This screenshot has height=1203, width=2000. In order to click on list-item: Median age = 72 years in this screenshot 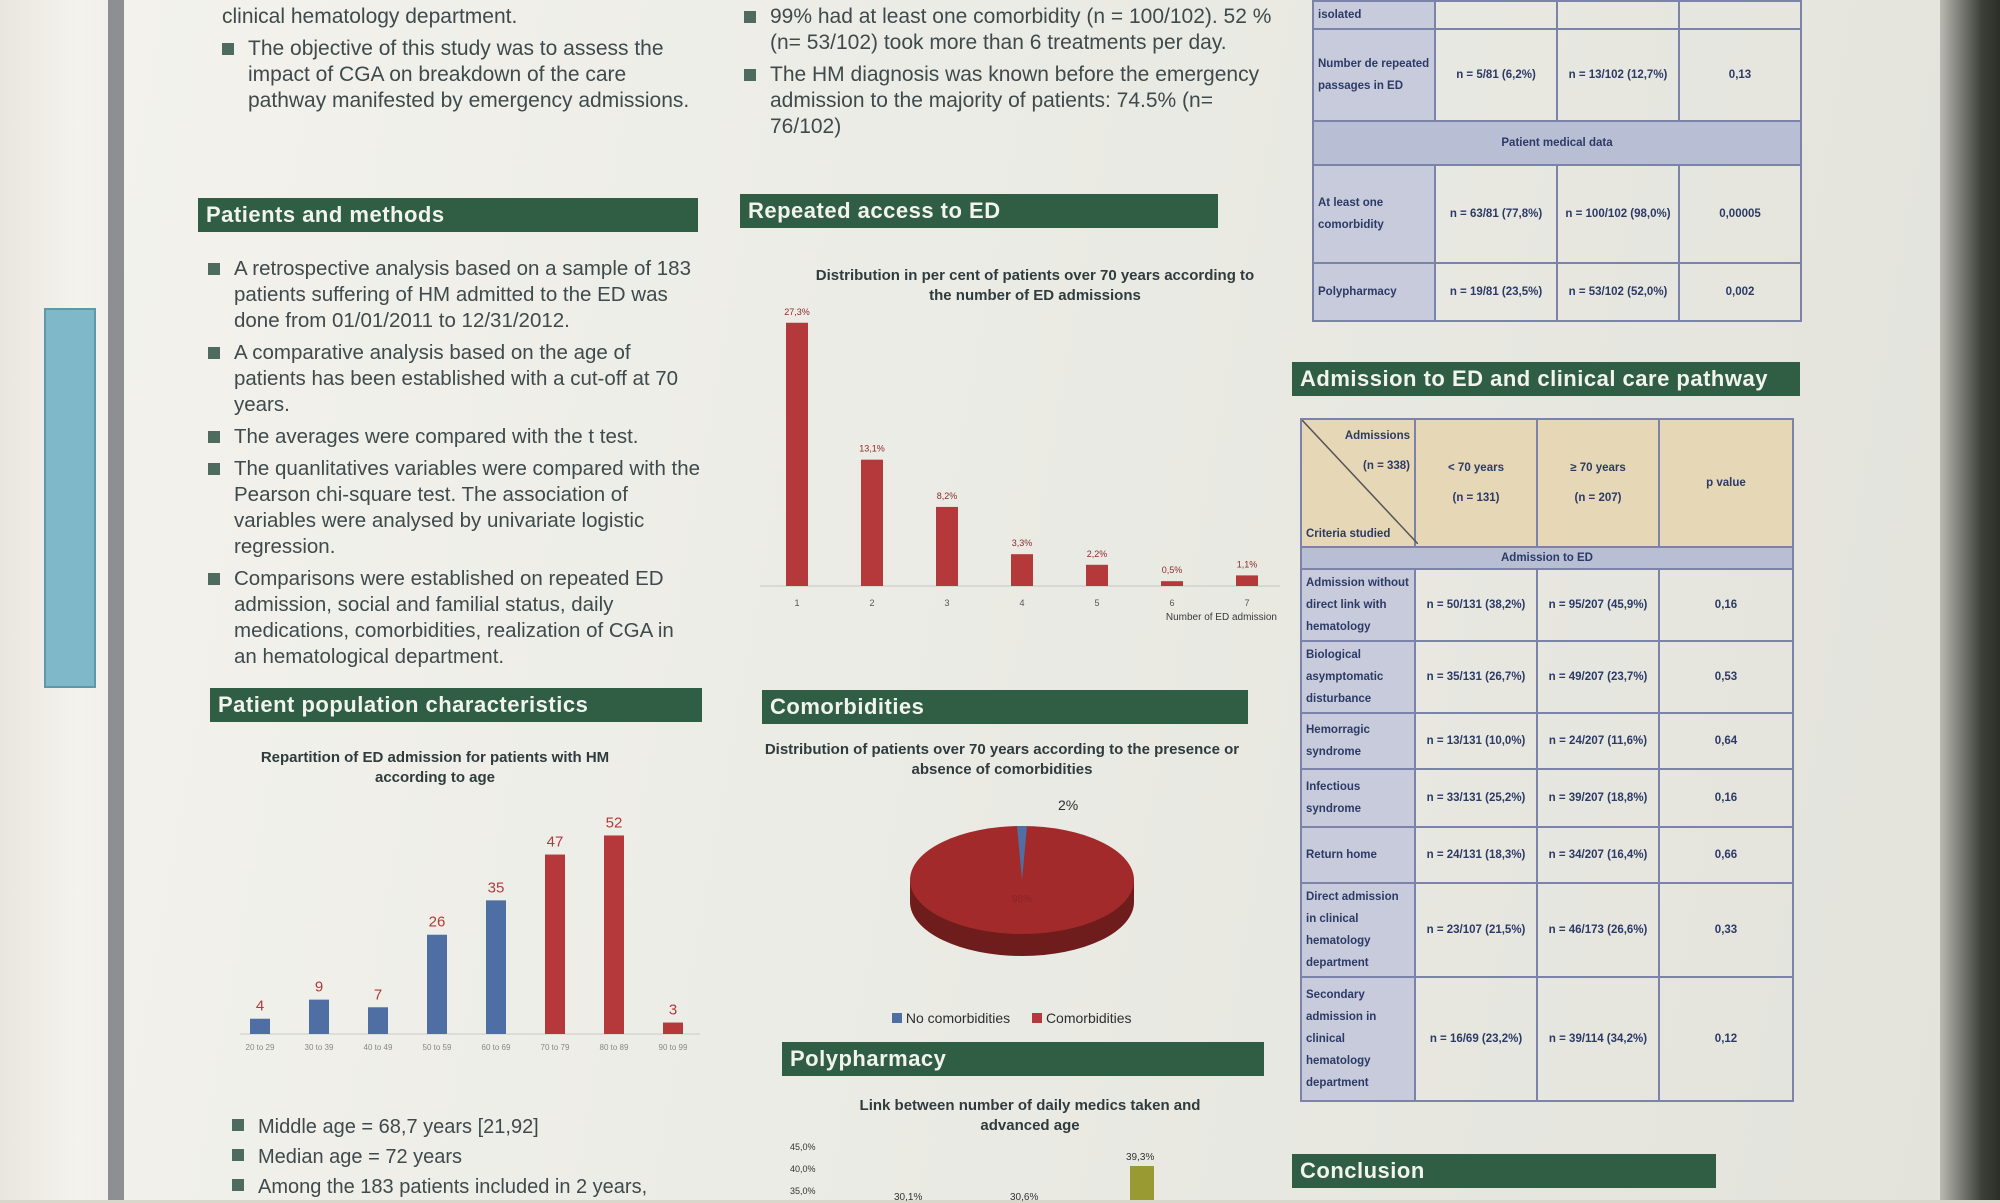, I will do `click(477, 1157)`.